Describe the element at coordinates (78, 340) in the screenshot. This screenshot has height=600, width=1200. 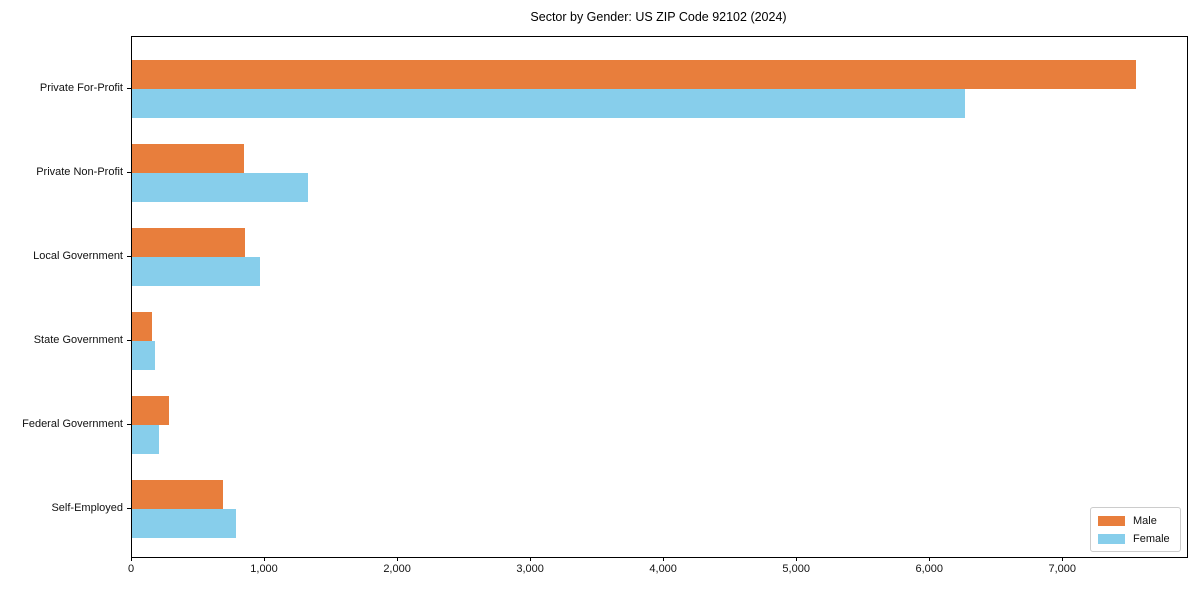
I see `y-tick-label: State Government` at that location.